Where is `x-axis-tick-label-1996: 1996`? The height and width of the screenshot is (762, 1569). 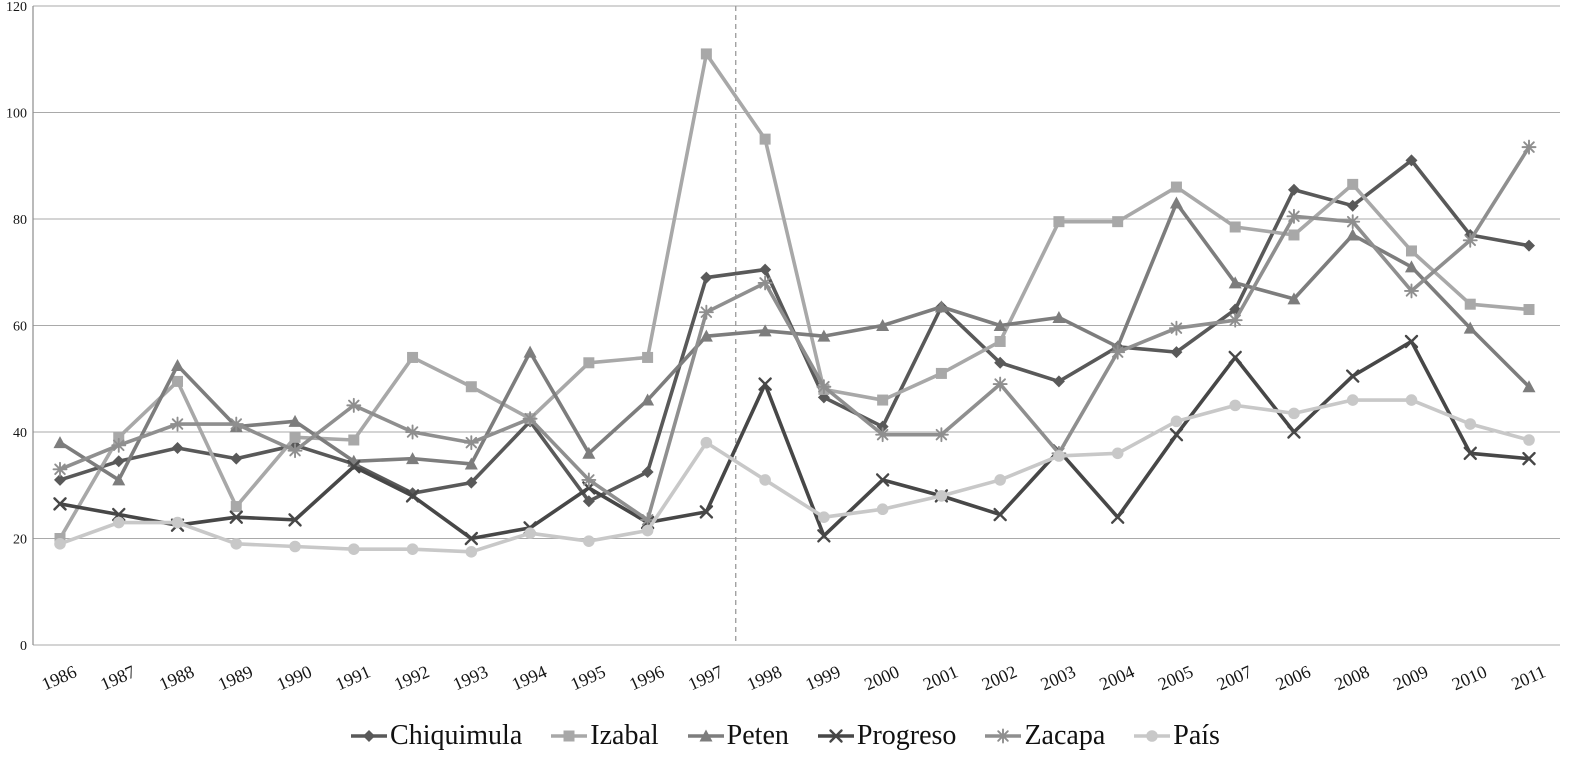
x-axis-tick-label-1996: 1996 is located at coordinates (646, 677).